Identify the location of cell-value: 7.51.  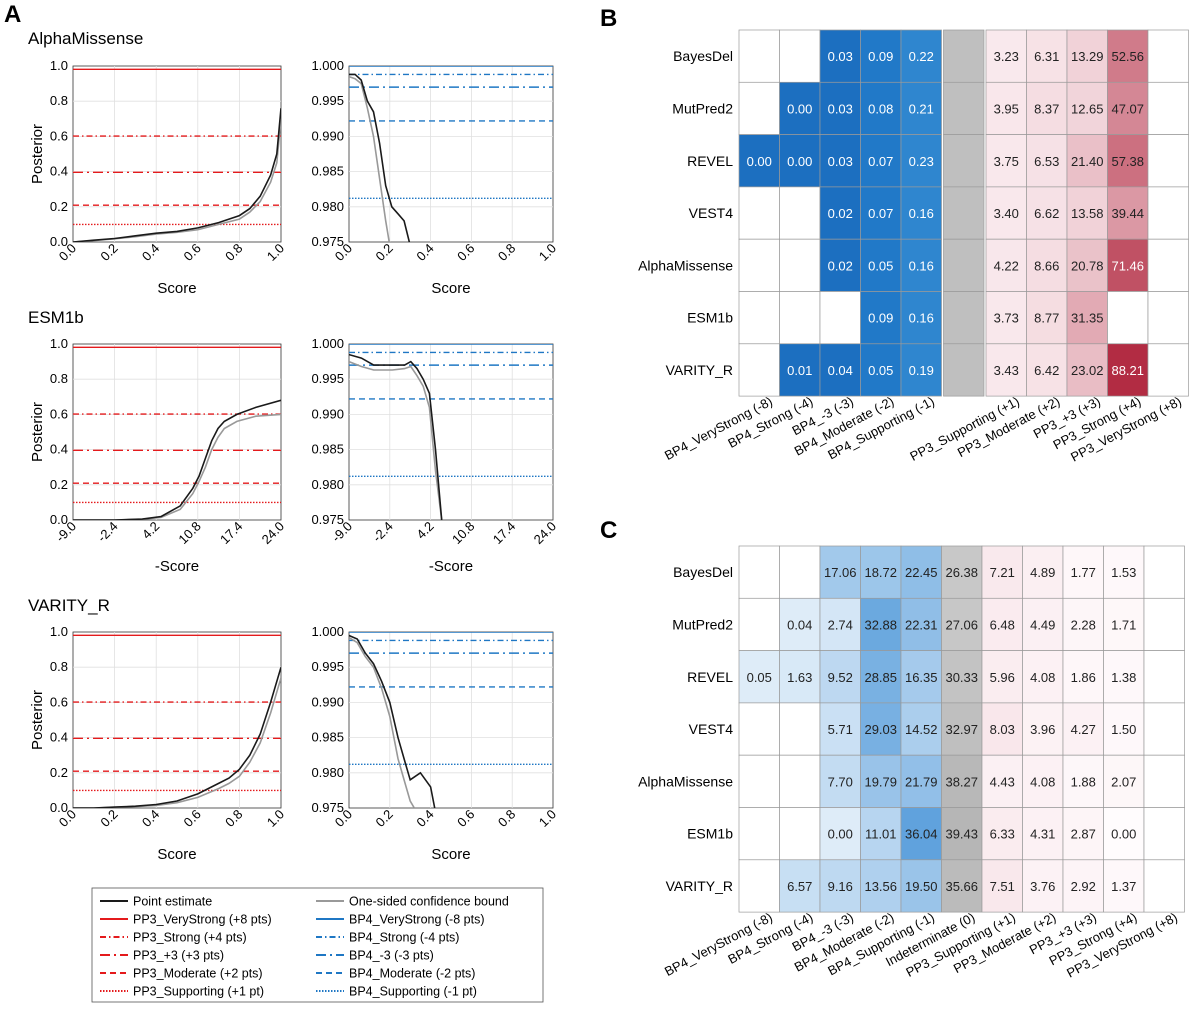
(1002, 886).